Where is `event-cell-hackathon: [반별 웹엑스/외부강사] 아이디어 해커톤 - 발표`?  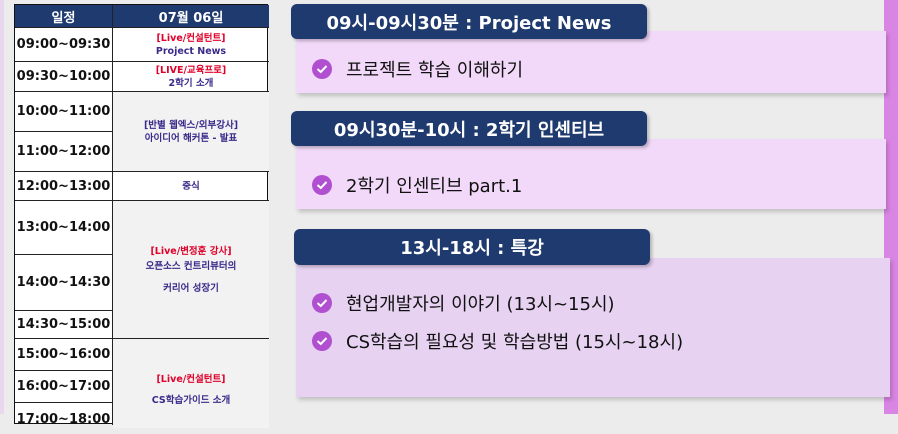 event-cell-hackathon: [반별 웹엑스/외부강사] 아이디어 해커톤 - 발표 is located at coordinates (191, 131).